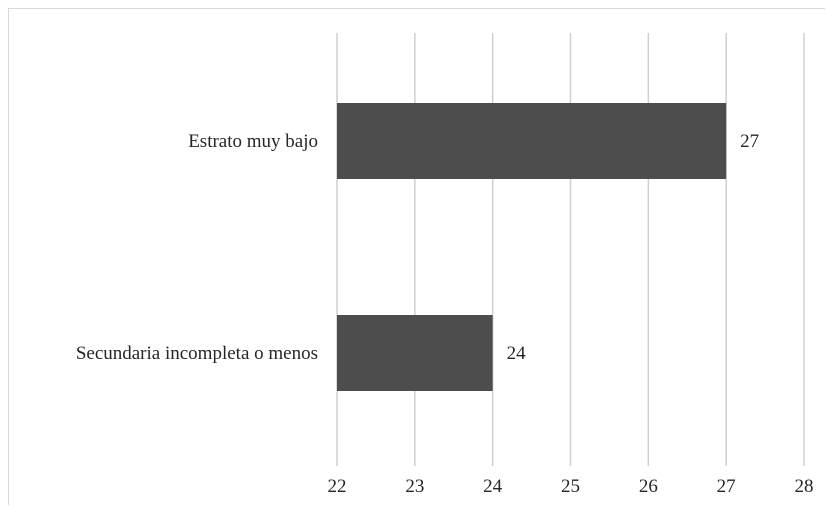 This screenshot has height=506, width=826. Describe the element at coordinates (726, 486) in the screenshot. I see `x-tick-label-27: 27` at that location.